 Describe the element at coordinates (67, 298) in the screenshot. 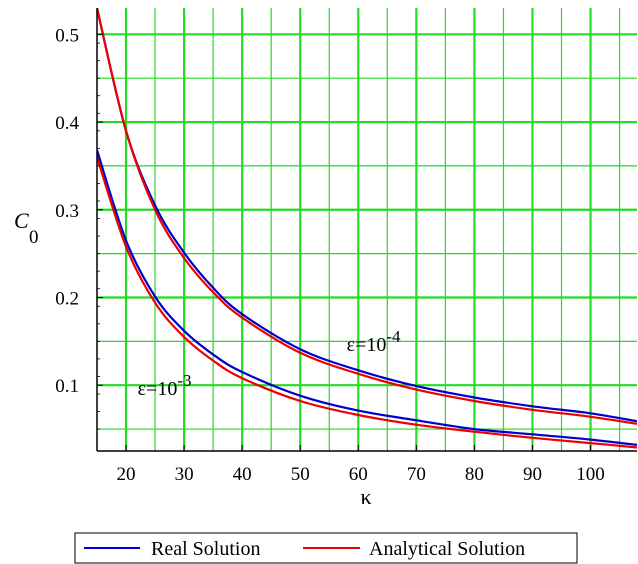

I see `y-tick-label: 0.2` at that location.